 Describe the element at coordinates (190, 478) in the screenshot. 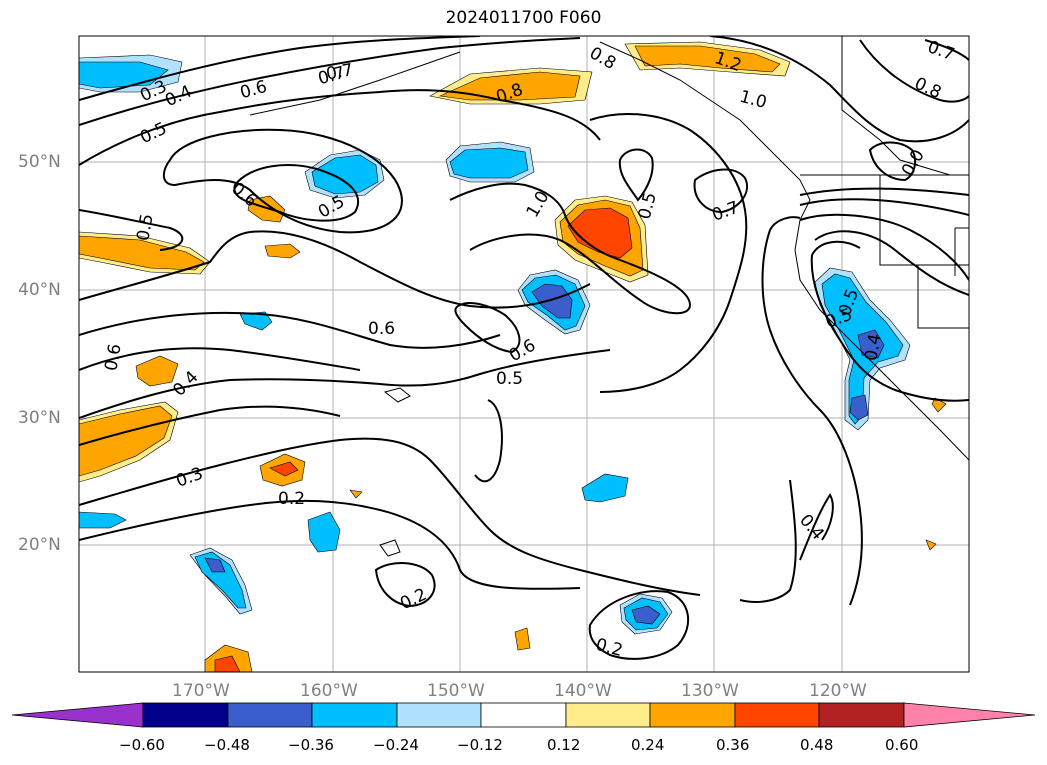

I see `contour-label: 0.3` at that location.